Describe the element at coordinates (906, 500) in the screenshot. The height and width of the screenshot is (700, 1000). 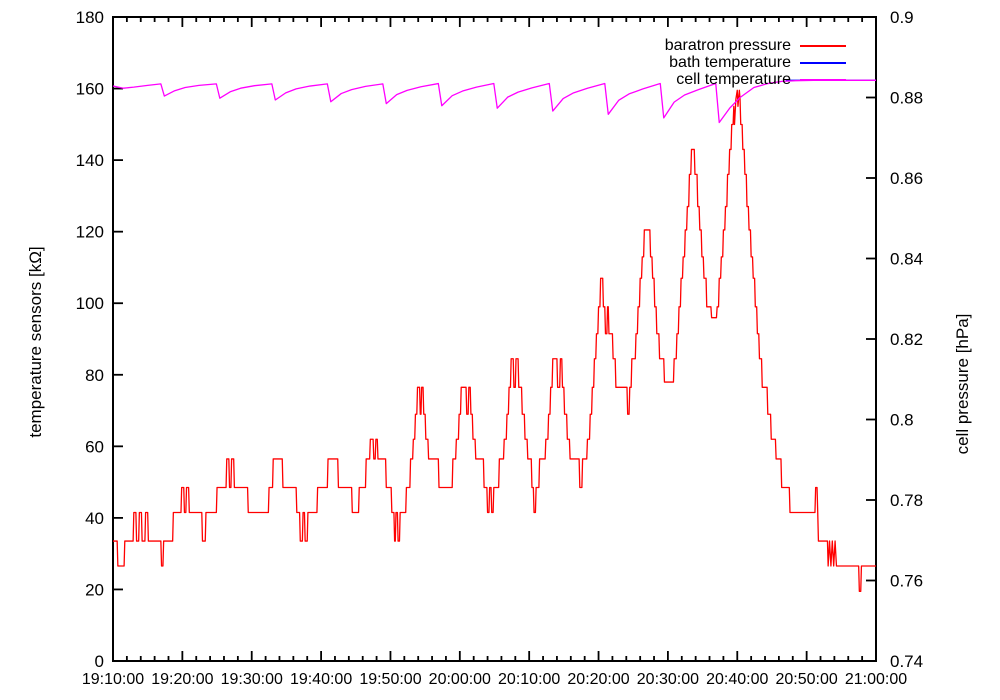
I see `y-right-tick-label: 0.78` at that location.